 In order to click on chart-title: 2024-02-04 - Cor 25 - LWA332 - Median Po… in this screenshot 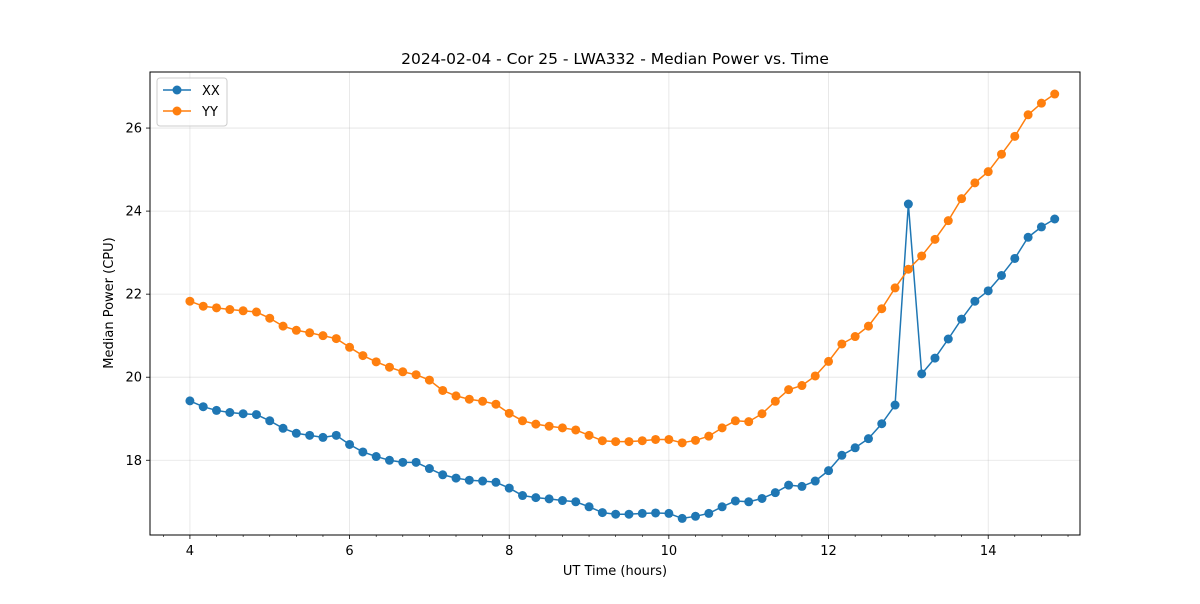, I will do `click(615, 59)`.